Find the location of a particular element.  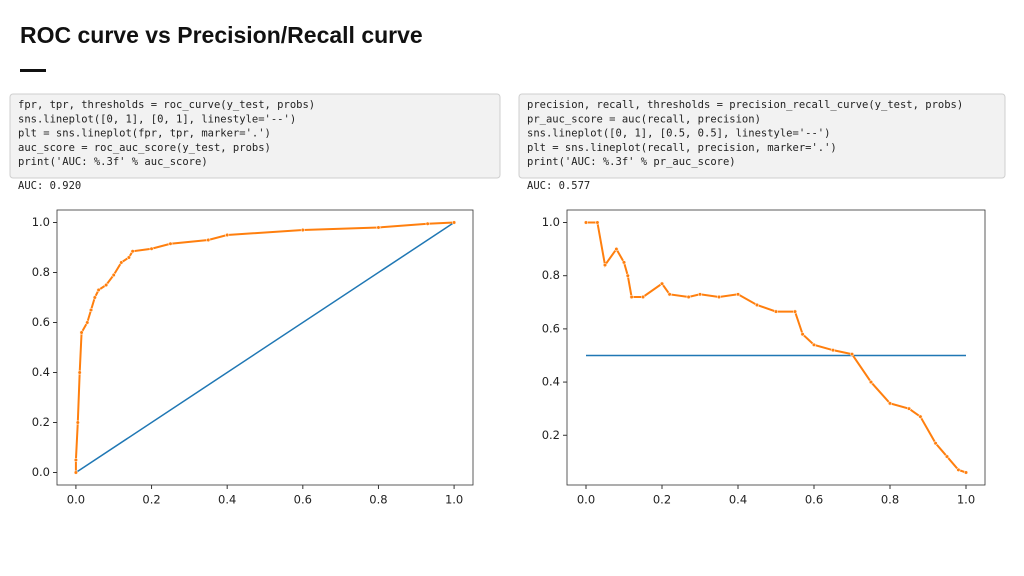

code-line: pr_auc_score = auc(recall, precision) is located at coordinates (644, 119).